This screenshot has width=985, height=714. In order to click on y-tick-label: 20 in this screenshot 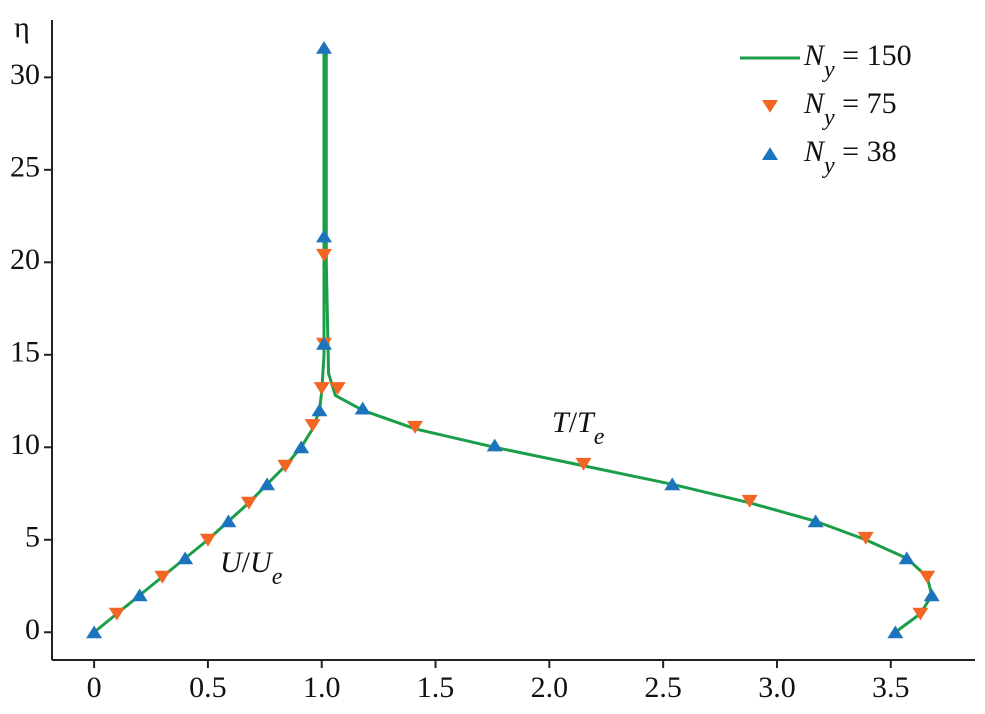, I will do `click(25, 259)`.